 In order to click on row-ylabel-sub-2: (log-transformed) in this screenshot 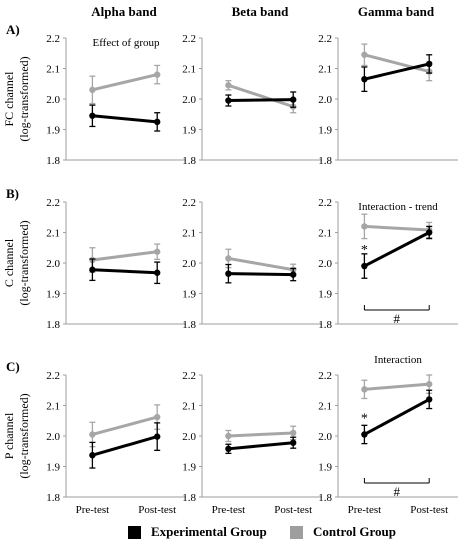, I will do `click(24, 435)`.